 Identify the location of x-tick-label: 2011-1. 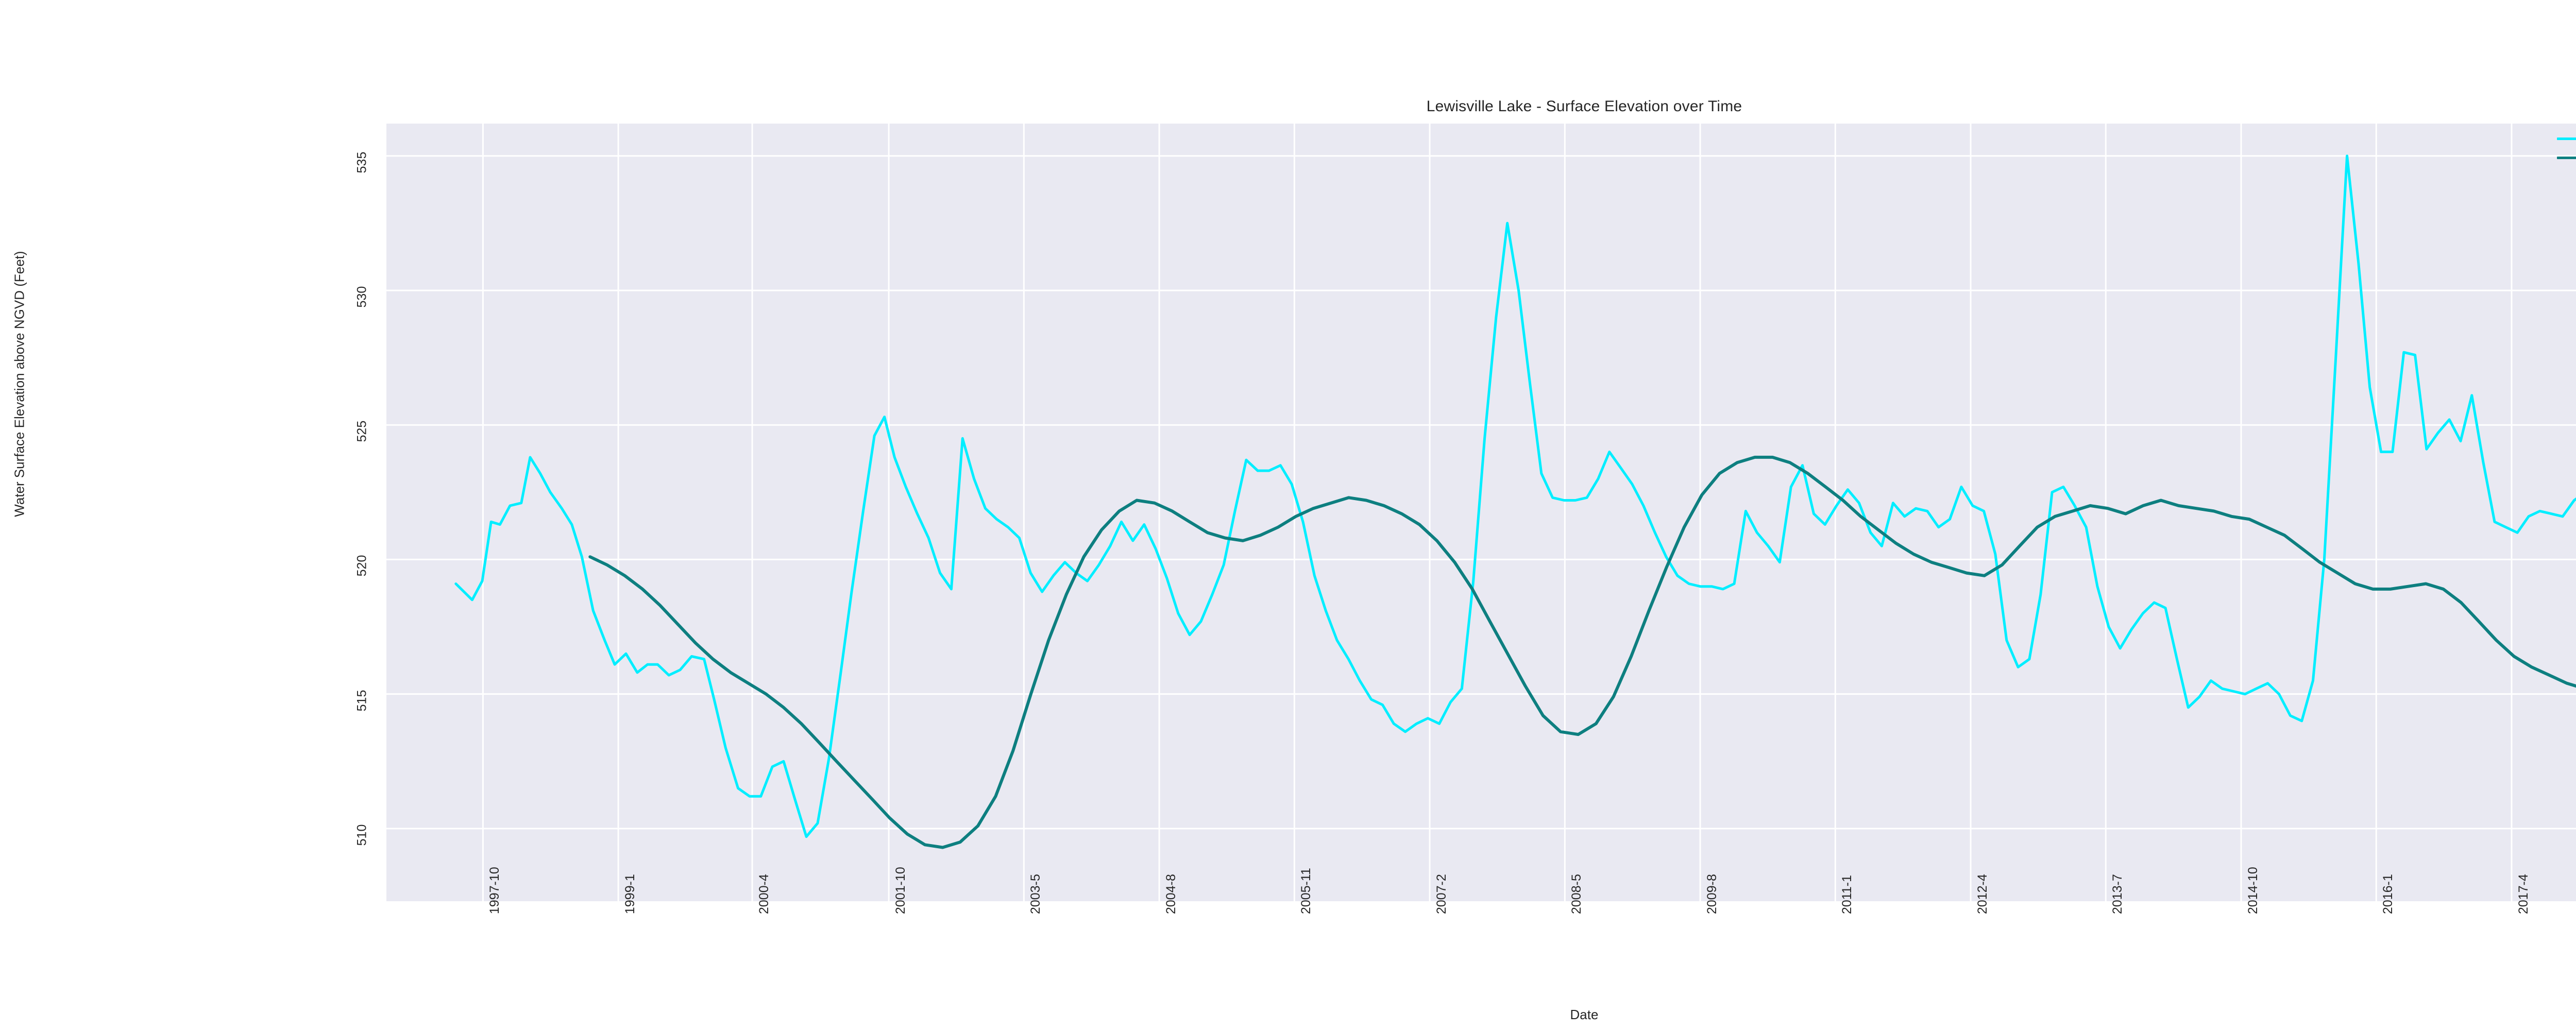
(1847, 894).